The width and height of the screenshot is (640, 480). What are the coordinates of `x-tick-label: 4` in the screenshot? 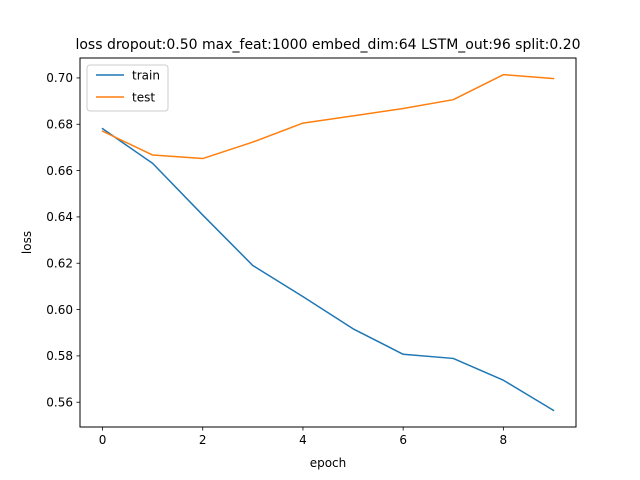 It's located at (303, 440).